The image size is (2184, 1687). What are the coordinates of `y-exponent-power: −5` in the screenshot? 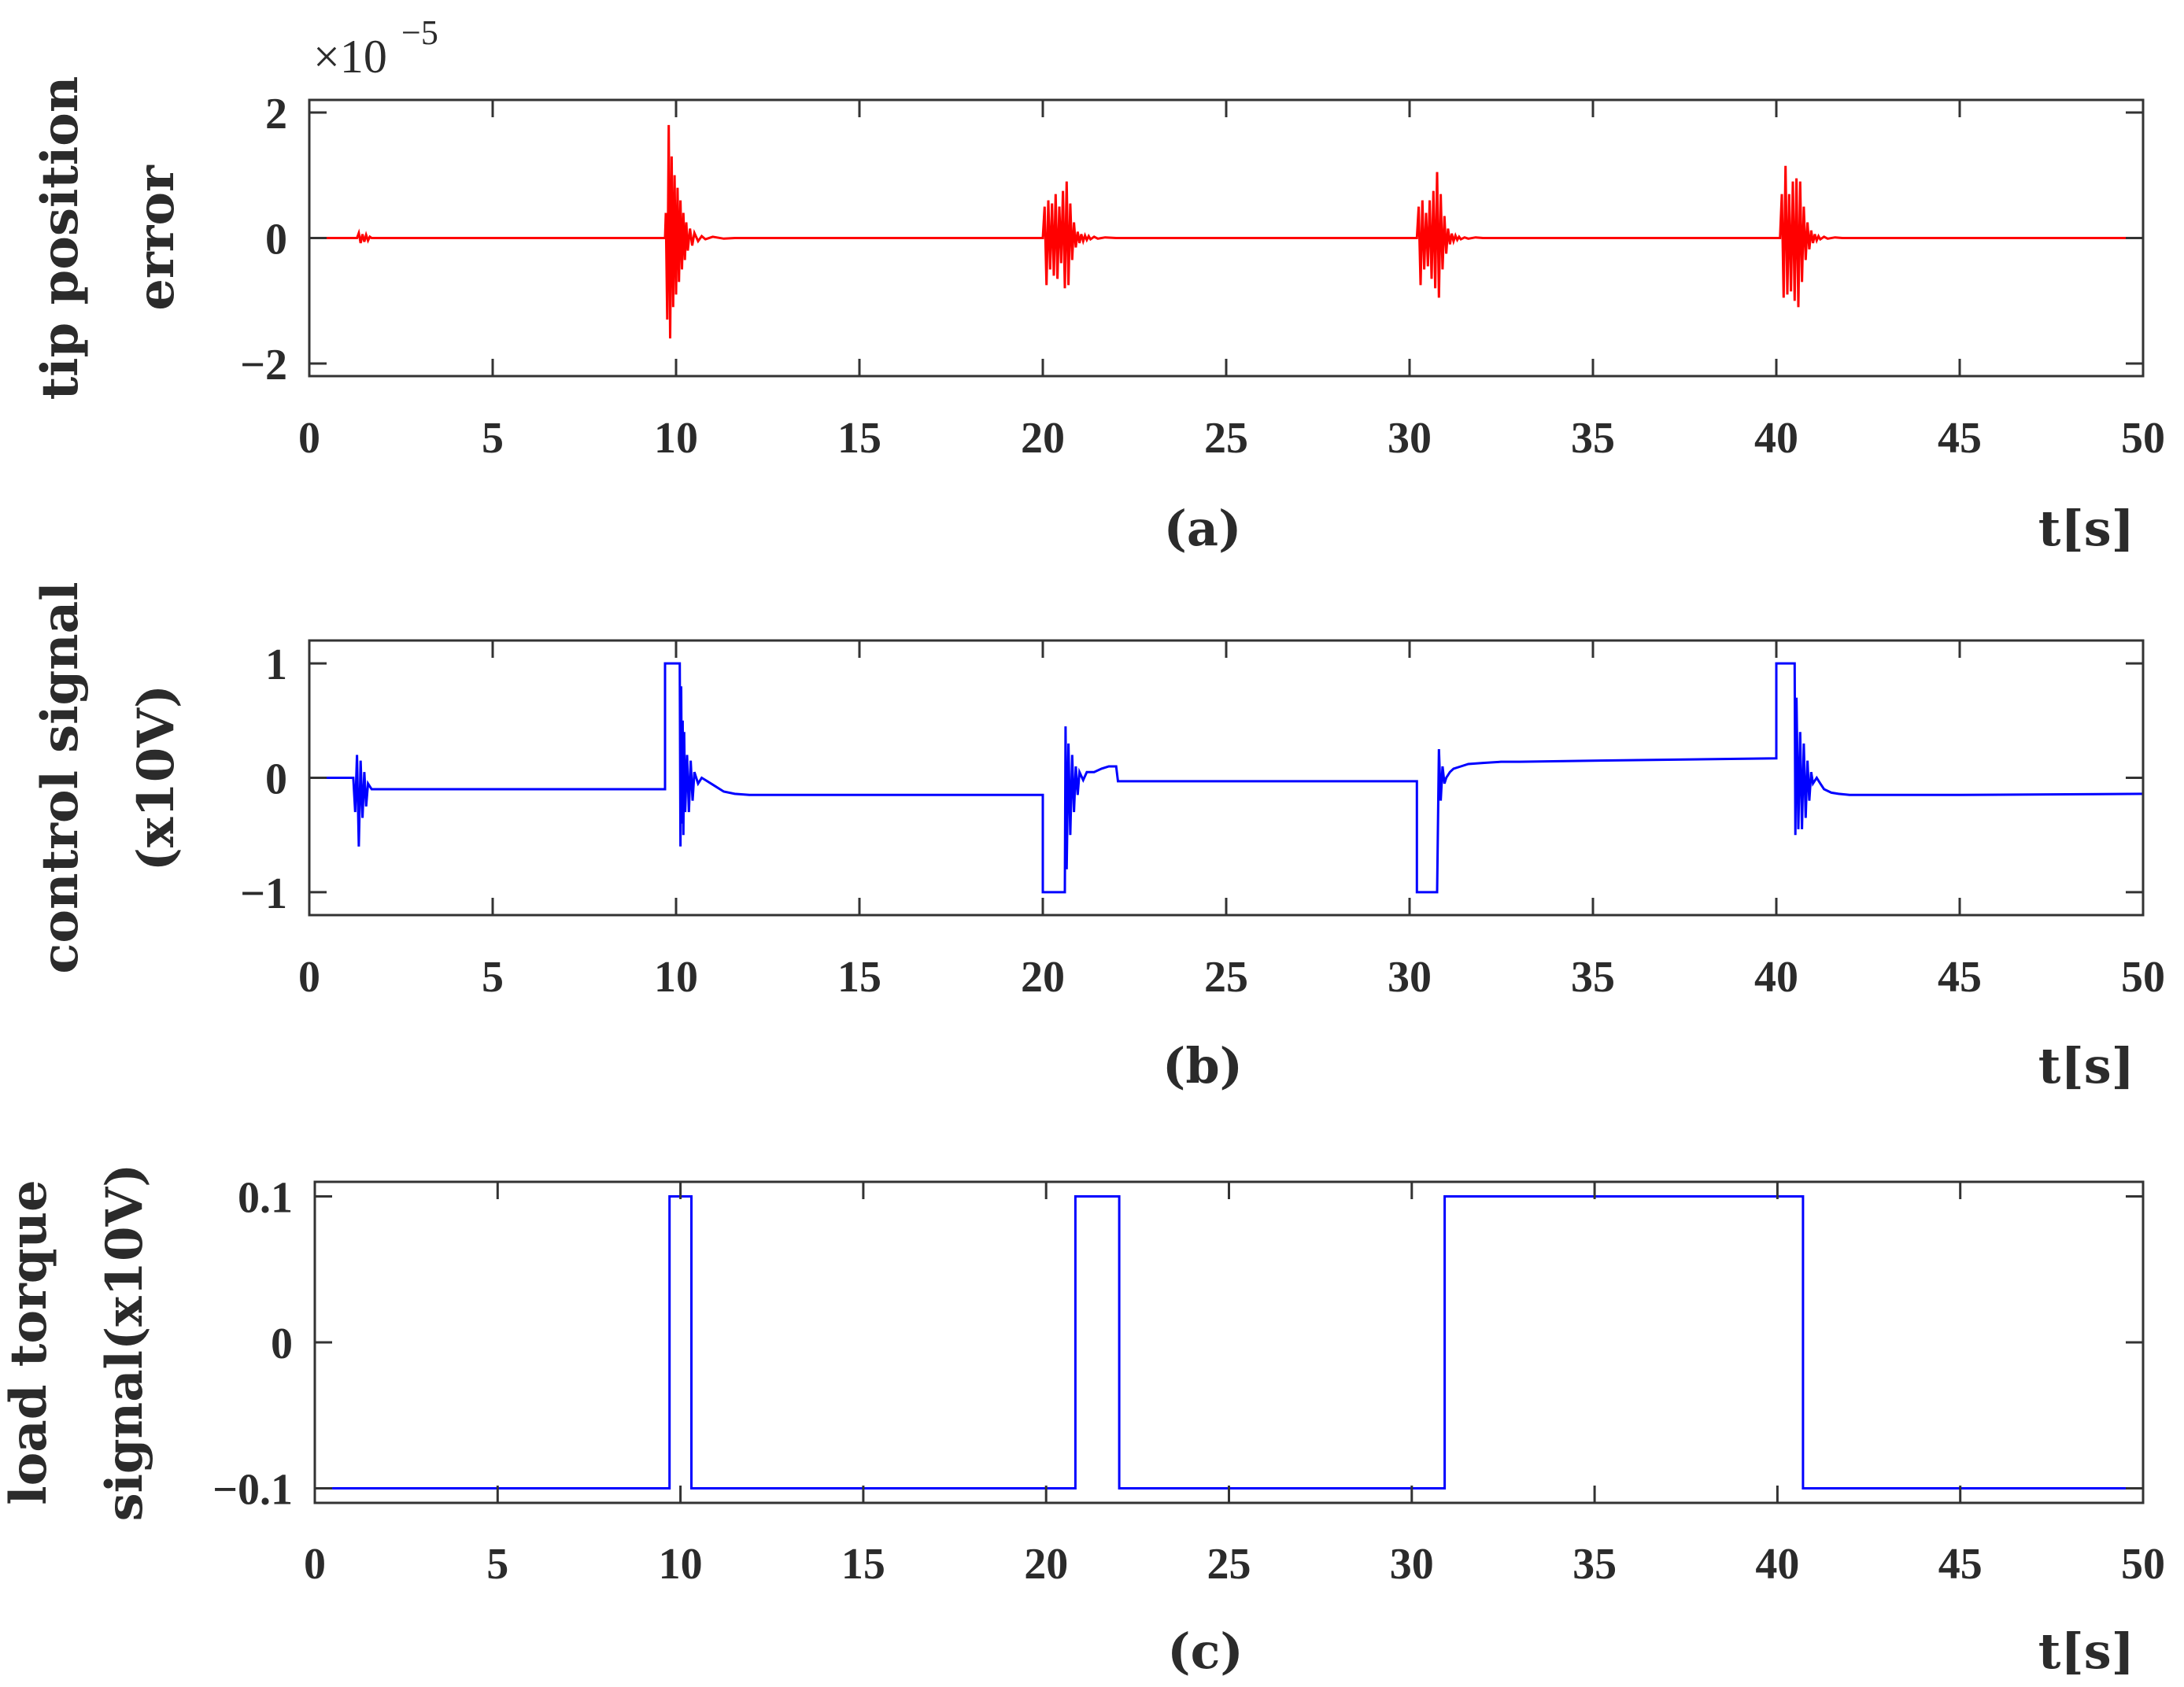 It's located at (419, 32).